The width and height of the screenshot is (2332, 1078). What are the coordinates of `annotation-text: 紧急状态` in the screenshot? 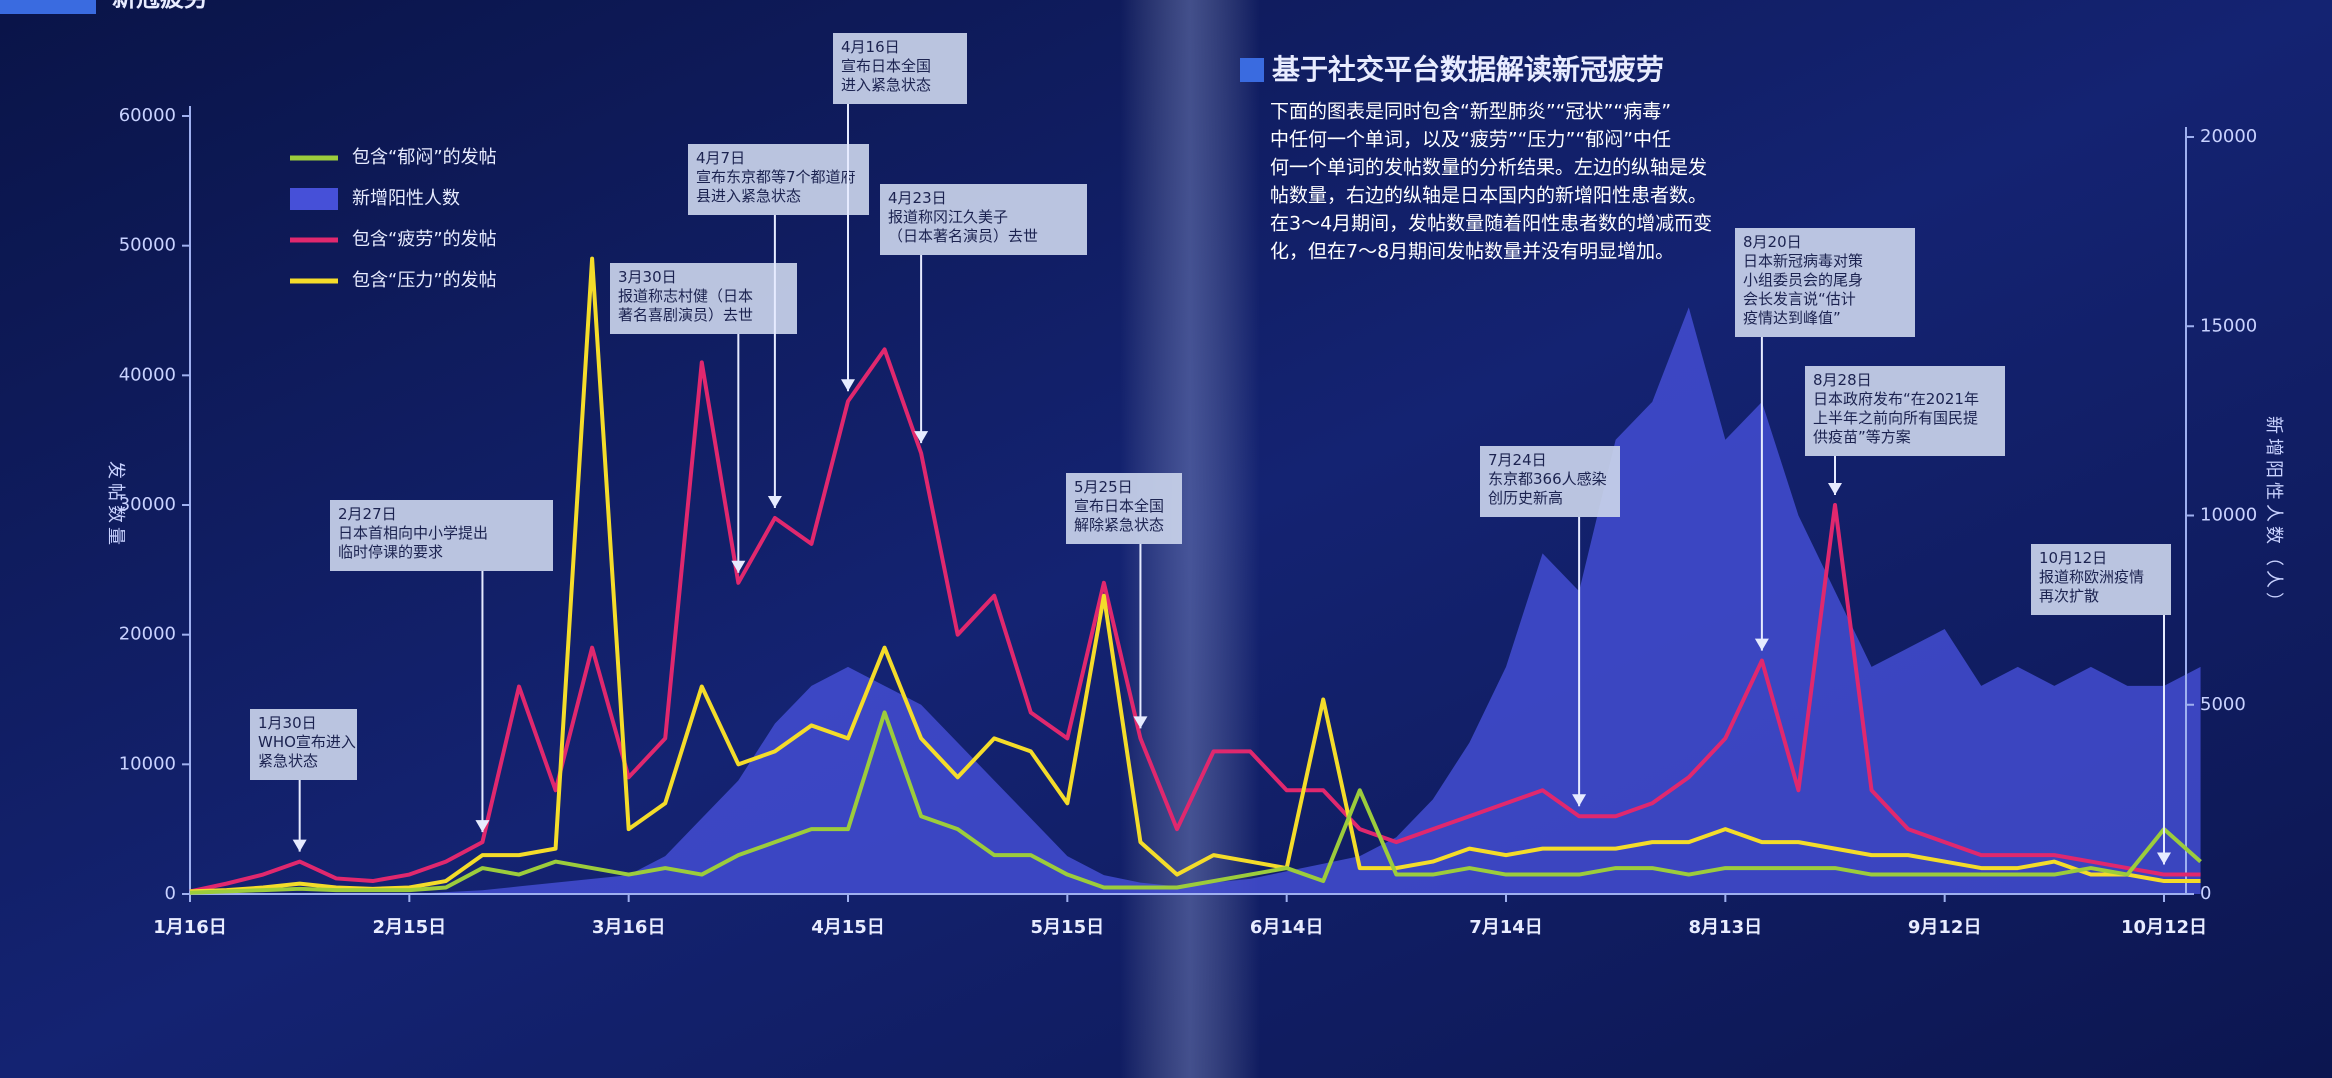 It's located at (288, 761).